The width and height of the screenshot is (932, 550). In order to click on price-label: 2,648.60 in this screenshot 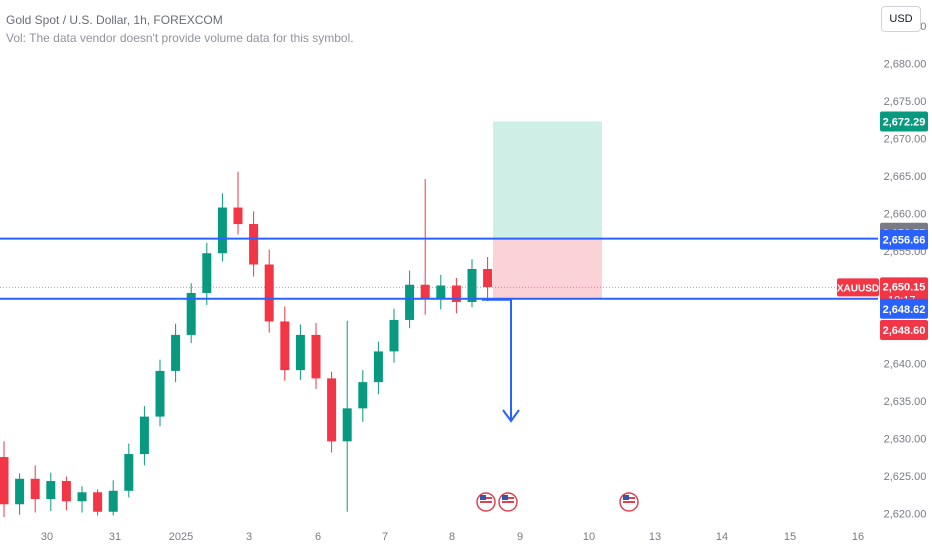, I will do `click(904, 331)`.